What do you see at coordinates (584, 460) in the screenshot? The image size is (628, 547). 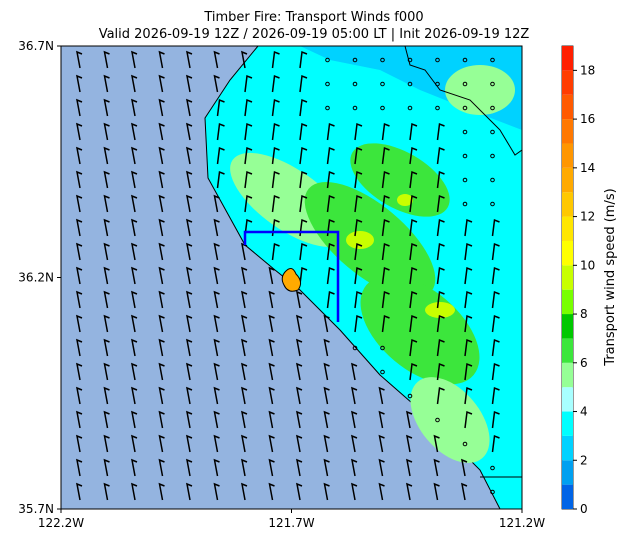 I see `colorbar-tick-label: 2` at bounding box center [584, 460].